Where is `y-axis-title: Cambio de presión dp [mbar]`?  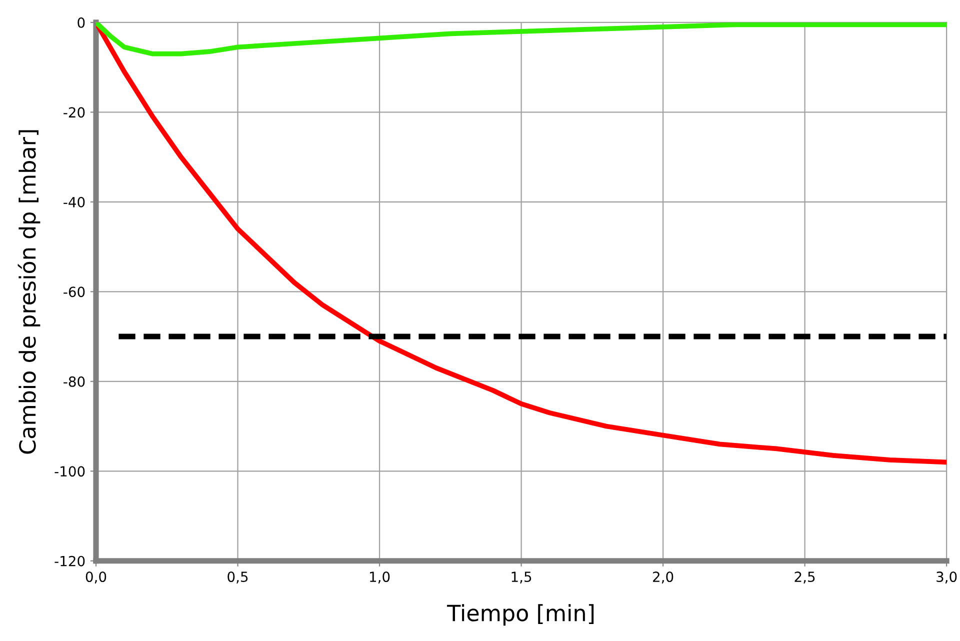 y-axis-title: Cambio de presión dp [mbar] is located at coordinates (29, 292).